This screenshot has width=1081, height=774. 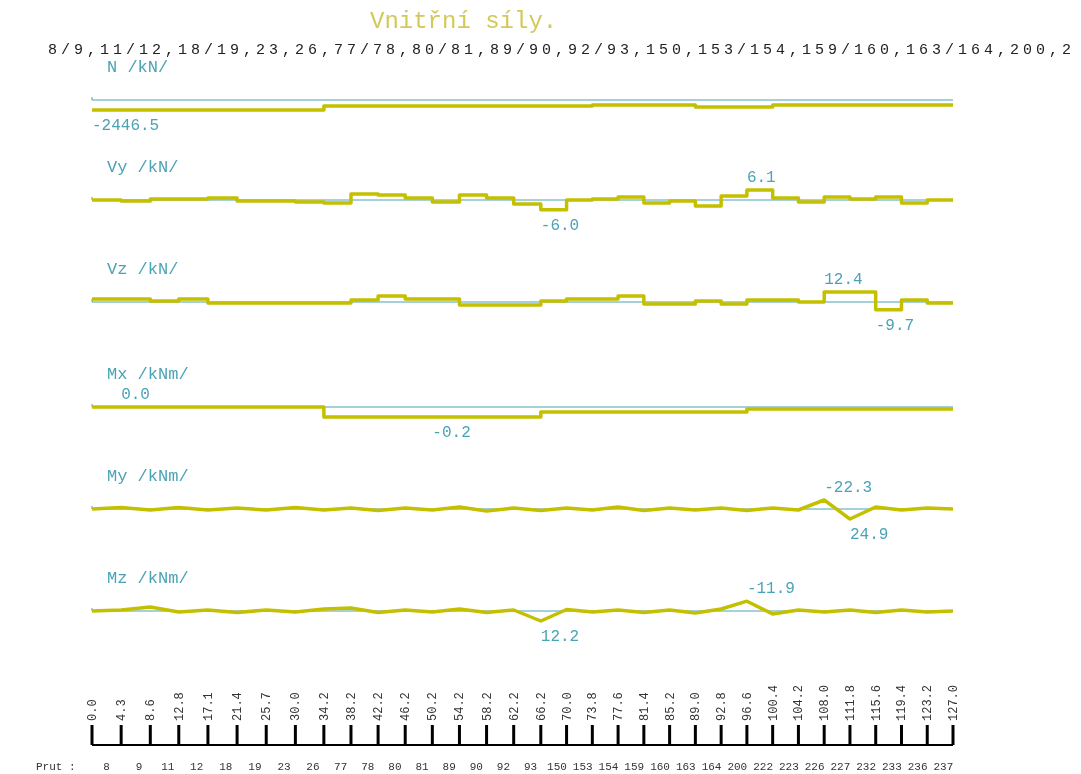 I want to click on x-tick-label: 50.2, so click(x=433, y=706).